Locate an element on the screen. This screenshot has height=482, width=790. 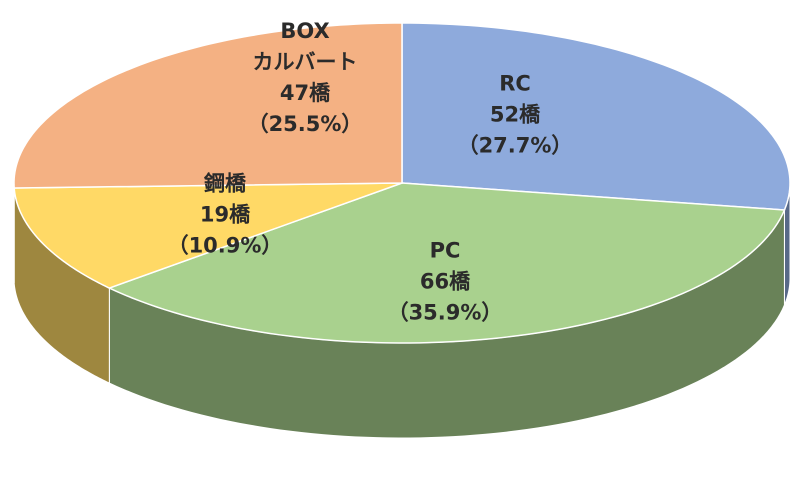
value-label: 52橋 is located at coordinates (515, 114).